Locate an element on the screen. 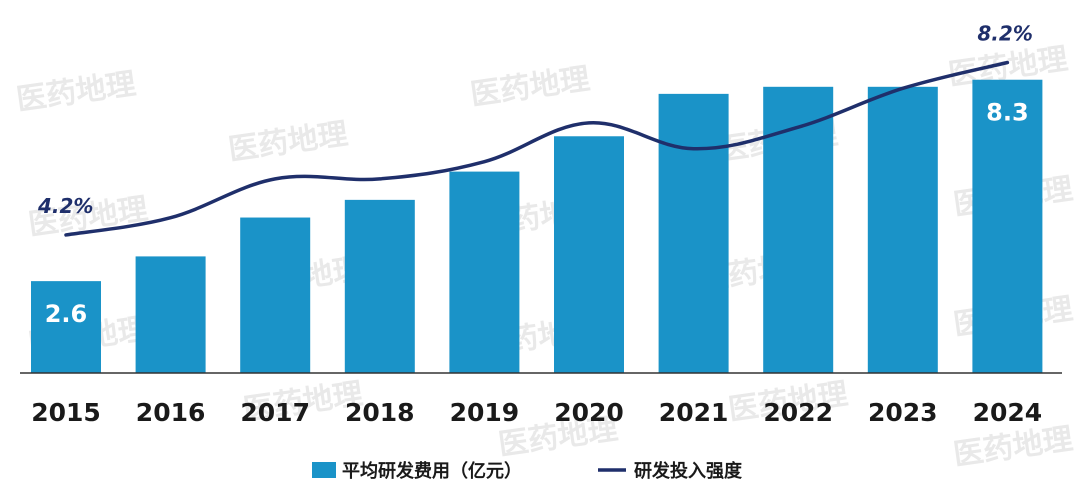 The width and height of the screenshot is (1080, 500). bar-value-label: 8.3 is located at coordinates (1007, 113).